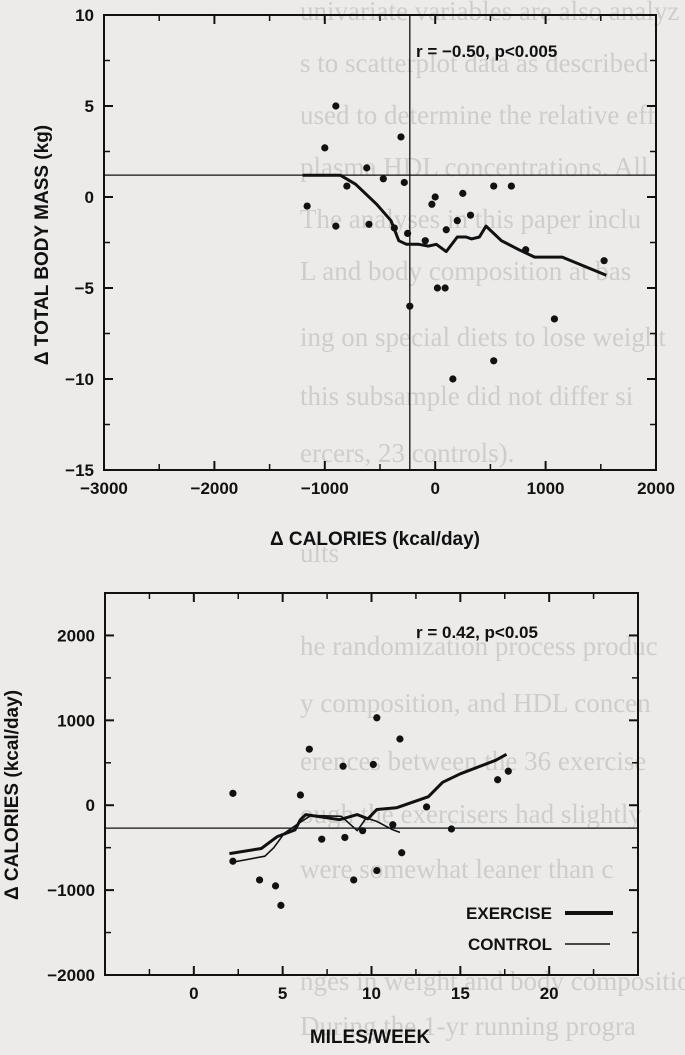 This screenshot has height=1055, width=685. Describe the element at coordinates (371, 993) in the screenshot. I see `x-tick-label: 10` at that location.